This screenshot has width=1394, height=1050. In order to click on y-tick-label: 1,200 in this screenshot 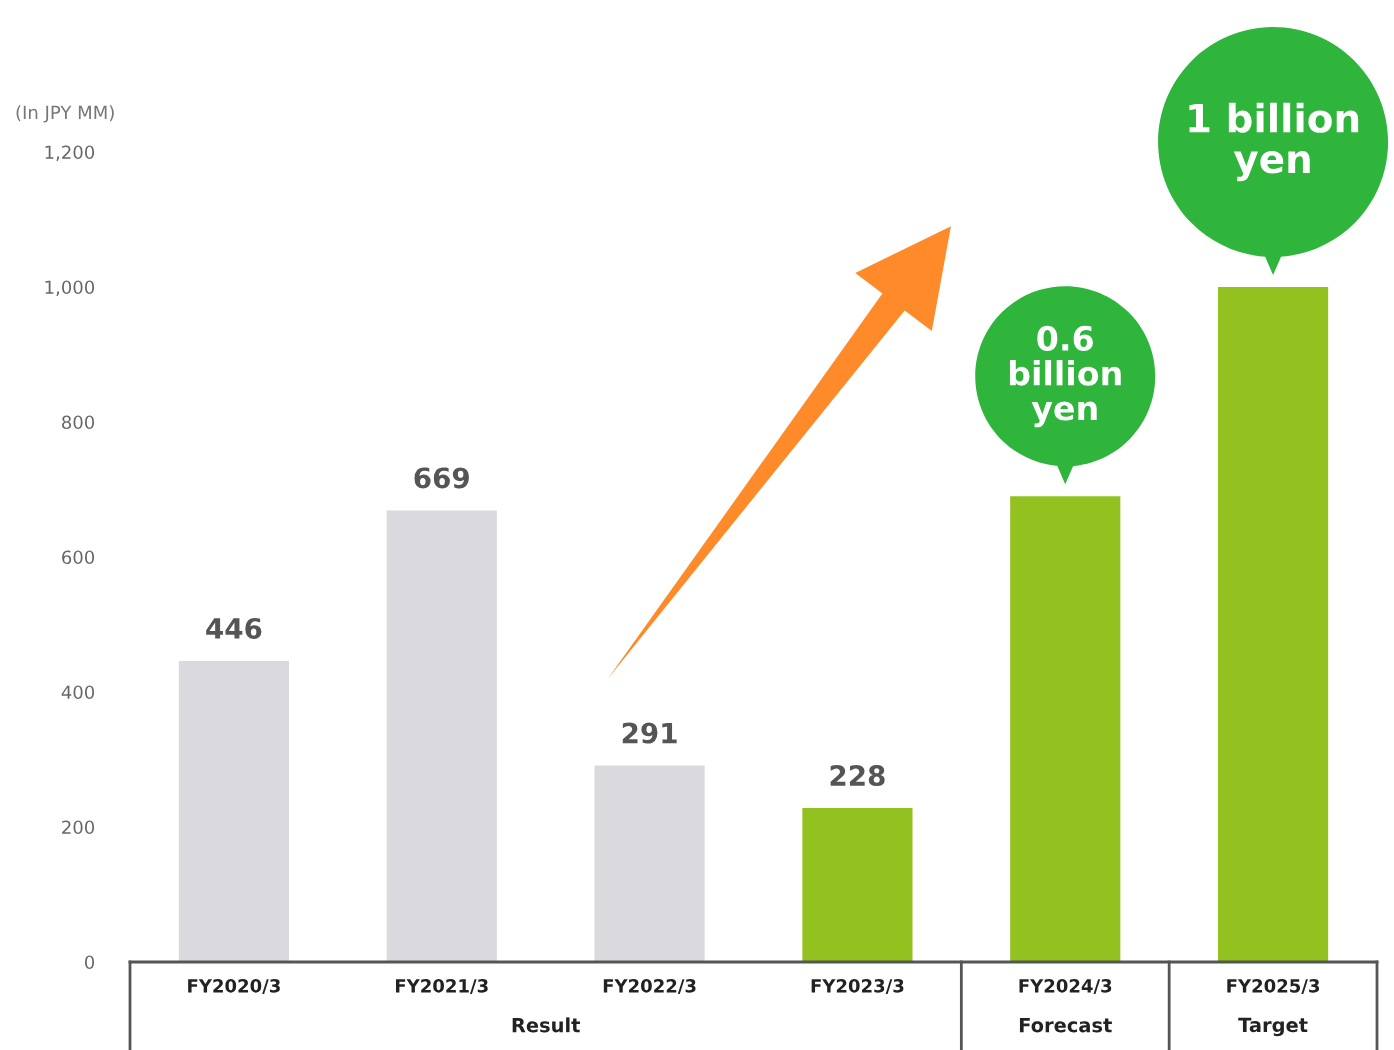, I will do `click(70, 153)`.